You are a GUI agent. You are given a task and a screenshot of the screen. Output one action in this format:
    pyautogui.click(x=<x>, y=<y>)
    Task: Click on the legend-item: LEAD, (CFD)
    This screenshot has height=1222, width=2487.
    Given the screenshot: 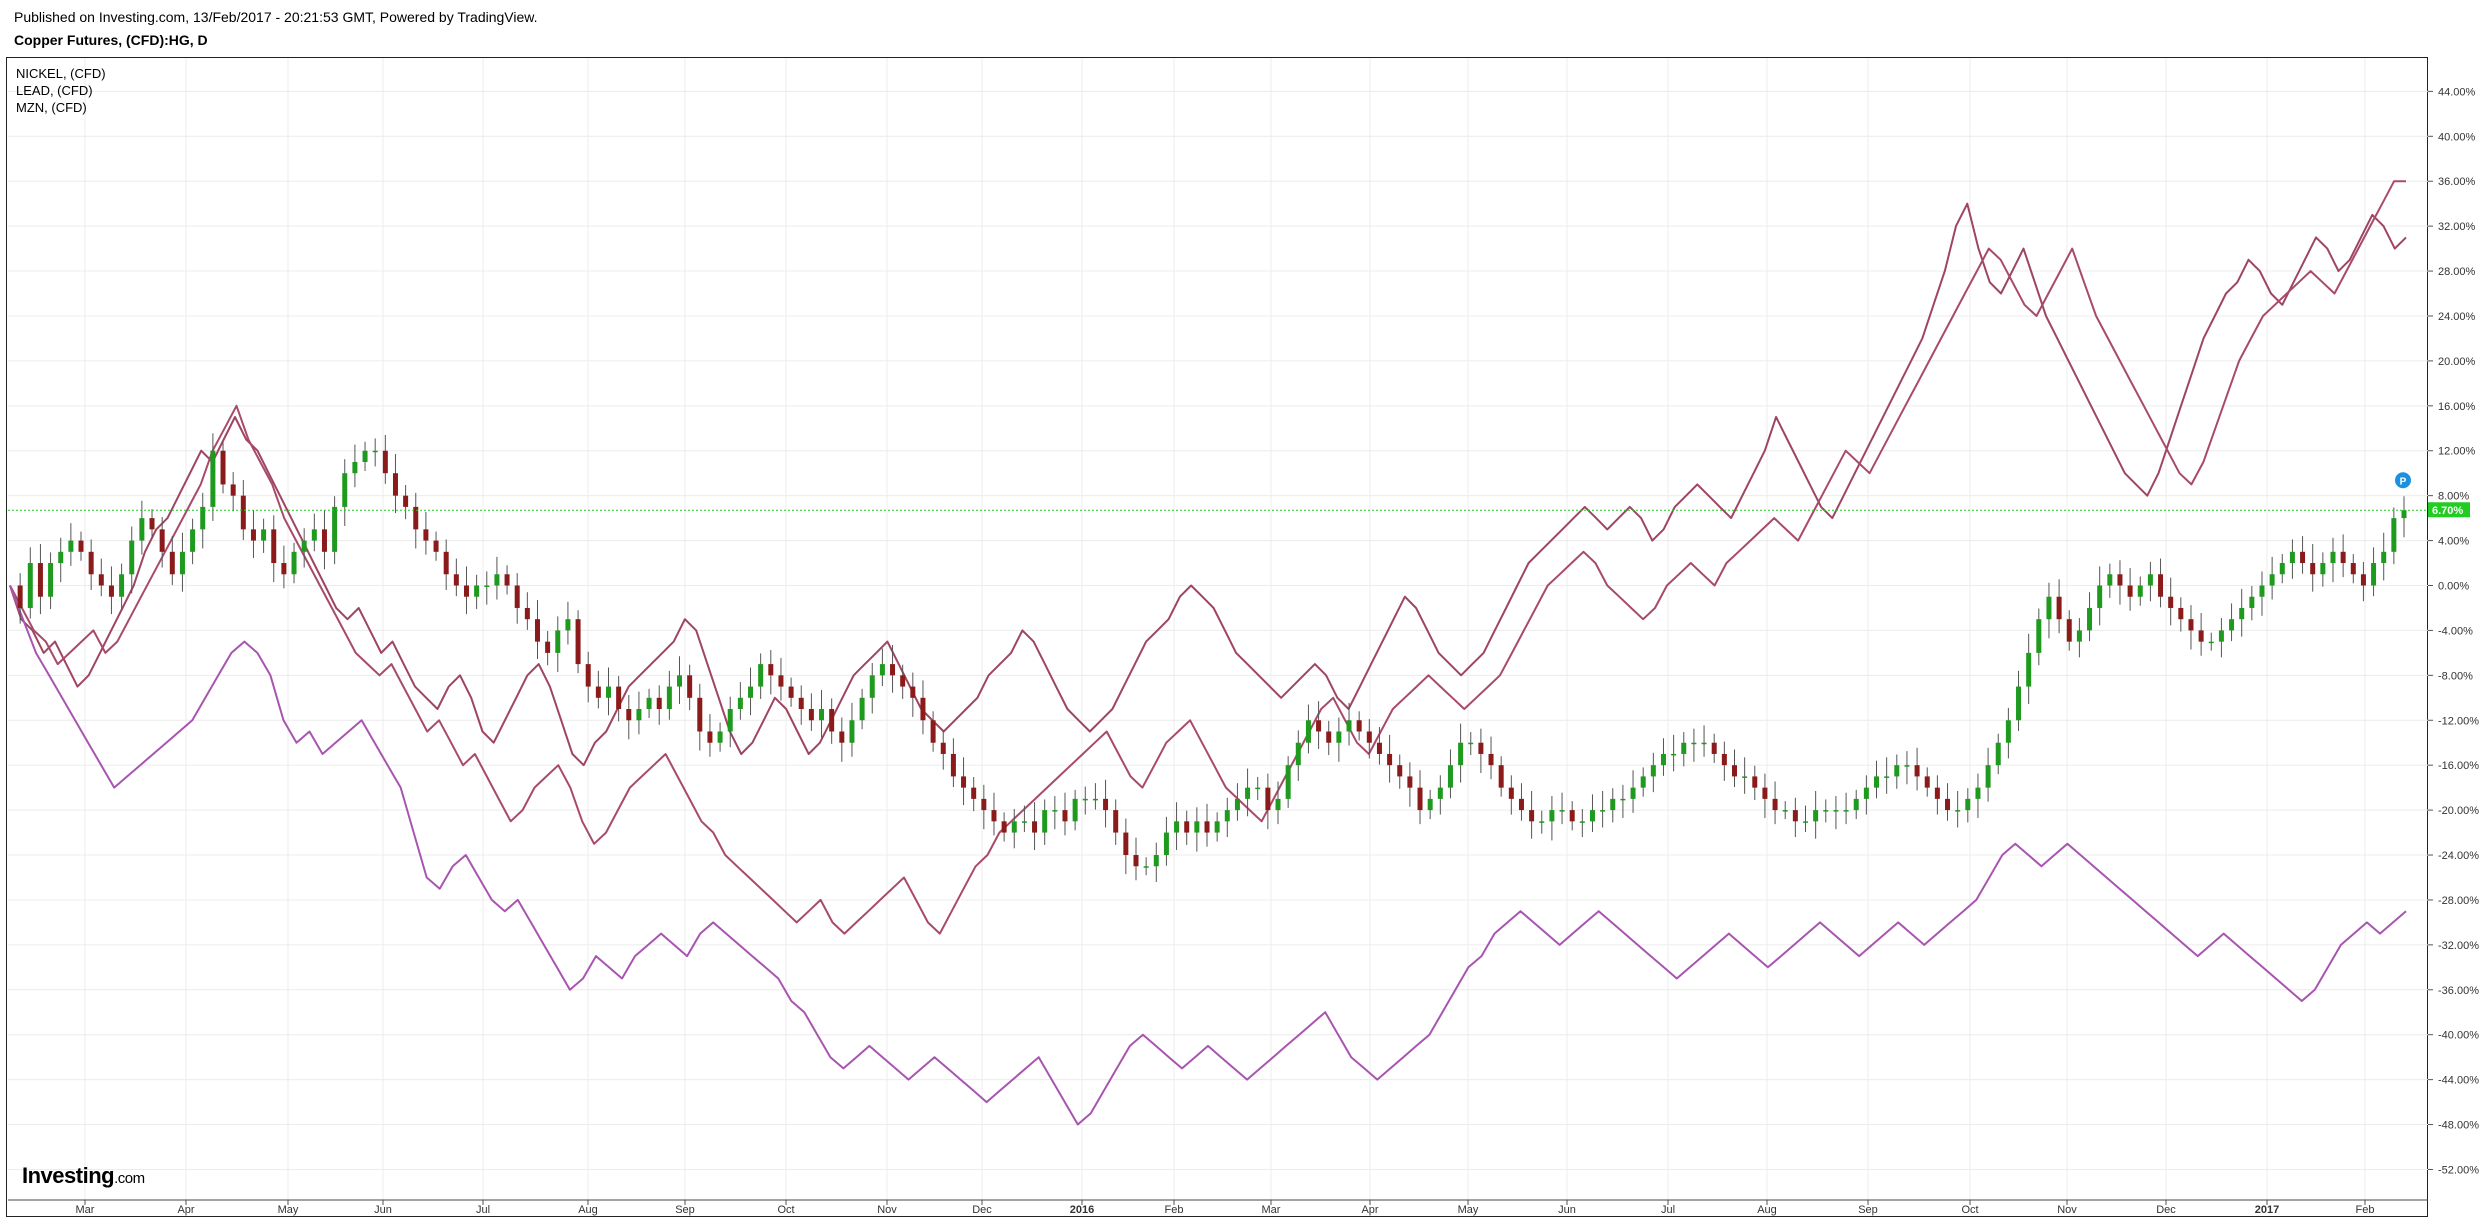 What is the action you would take?
    pyautogui.click(x=54, y=90)
    